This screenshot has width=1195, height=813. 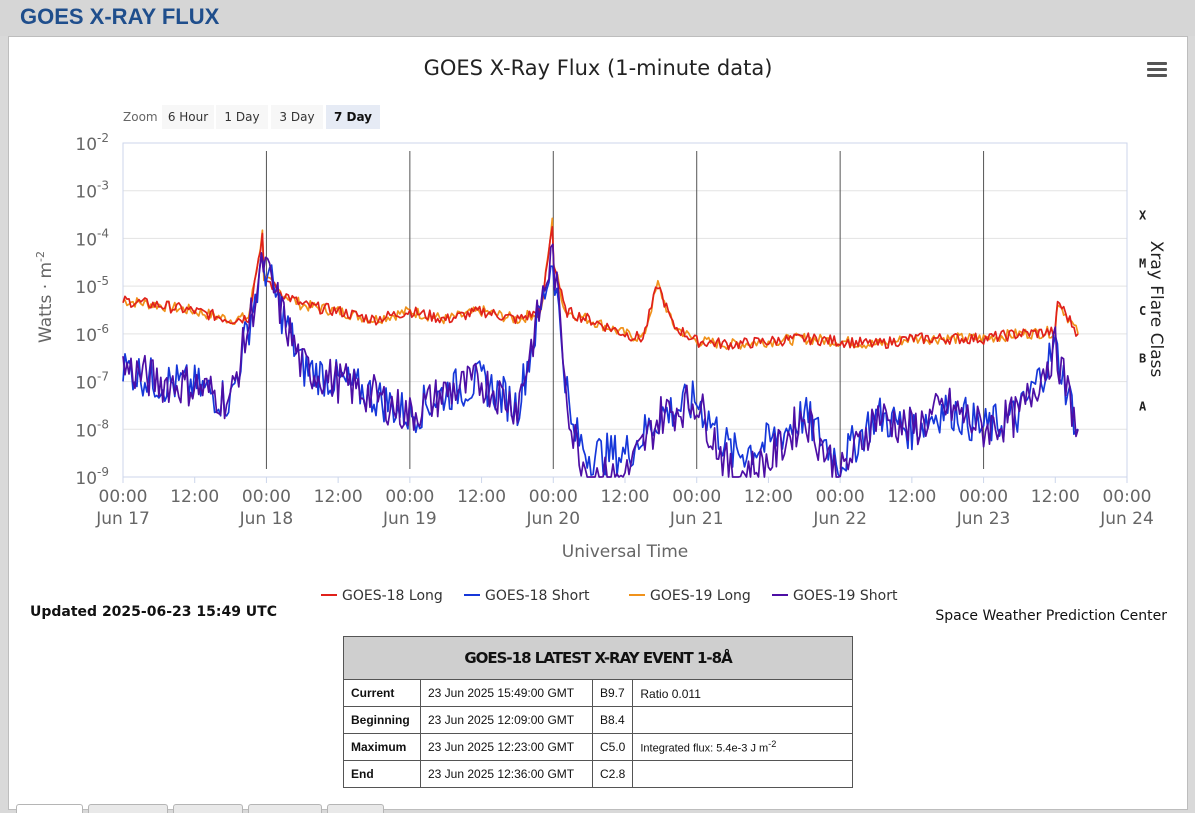 What do you see at coordinates (92, 382) in the screenshot?
I see `y-tick-label: 10⁻⁷` at bounding box center [92, 382].